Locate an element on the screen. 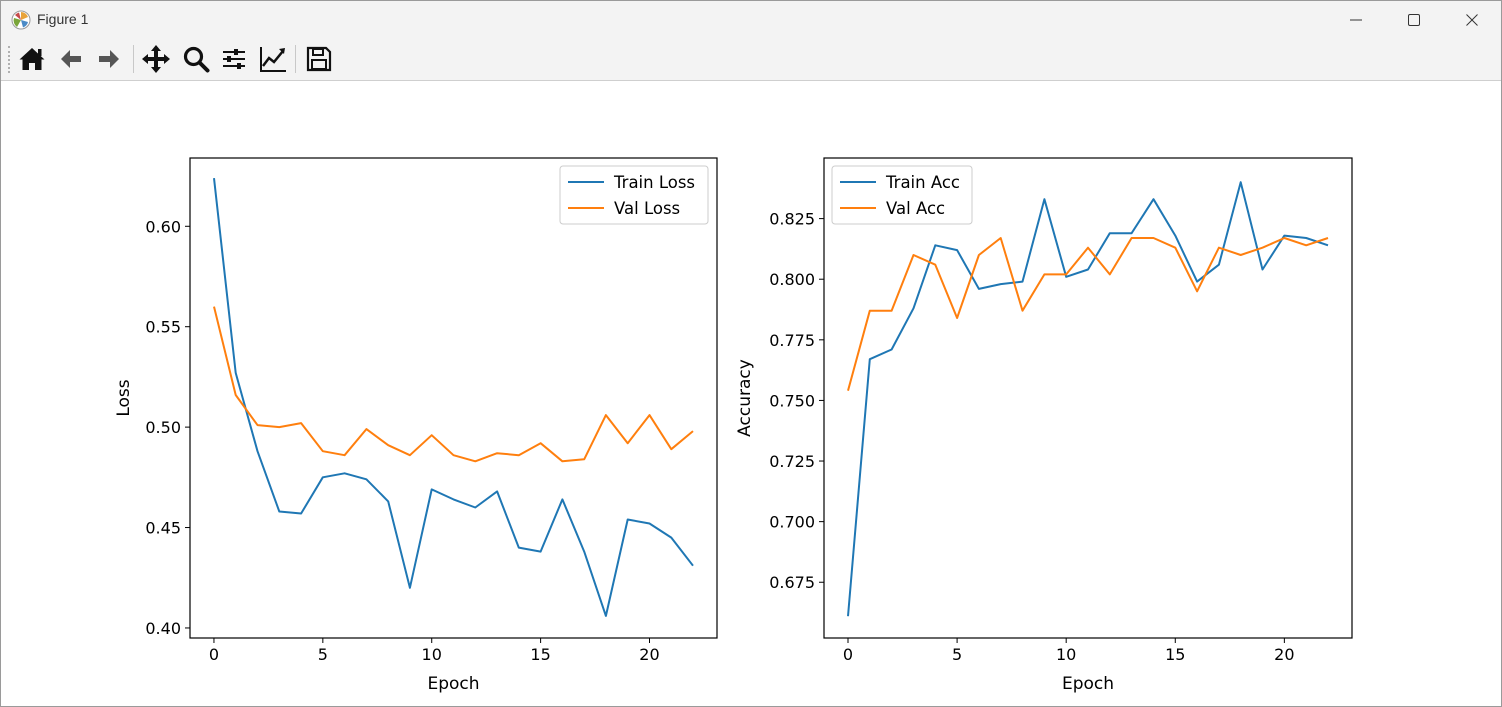  y-tick-label: 0.45 is located at coordinates (163, 528).